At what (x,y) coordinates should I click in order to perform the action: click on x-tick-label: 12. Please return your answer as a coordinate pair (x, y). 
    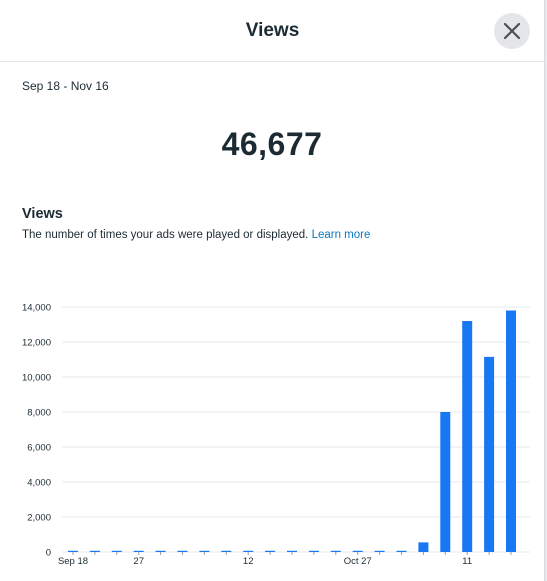
    Looking at the image, I should click on (248, 561).